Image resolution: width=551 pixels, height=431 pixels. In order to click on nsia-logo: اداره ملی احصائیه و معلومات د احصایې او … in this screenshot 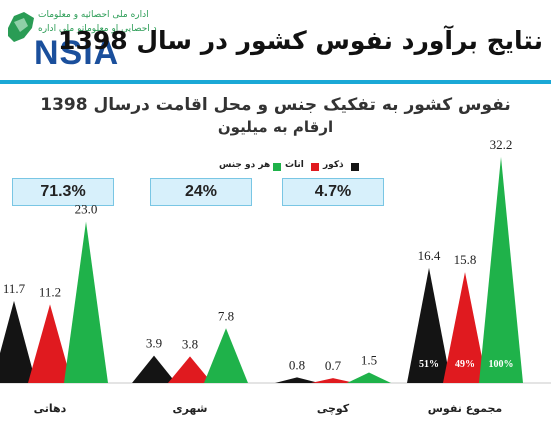, I will do `click(84, 39)`.